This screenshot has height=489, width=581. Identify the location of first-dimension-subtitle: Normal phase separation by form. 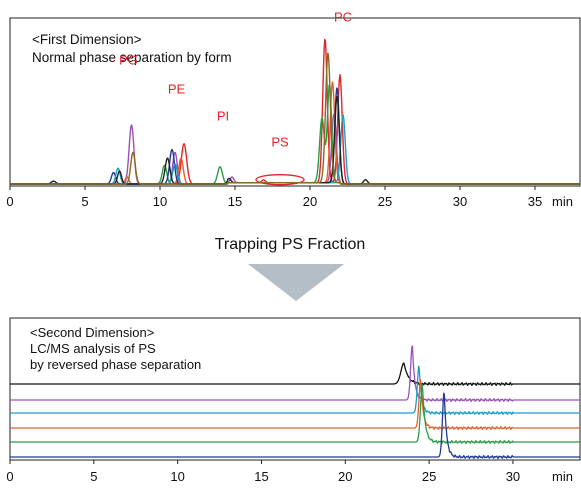
(132, 57).